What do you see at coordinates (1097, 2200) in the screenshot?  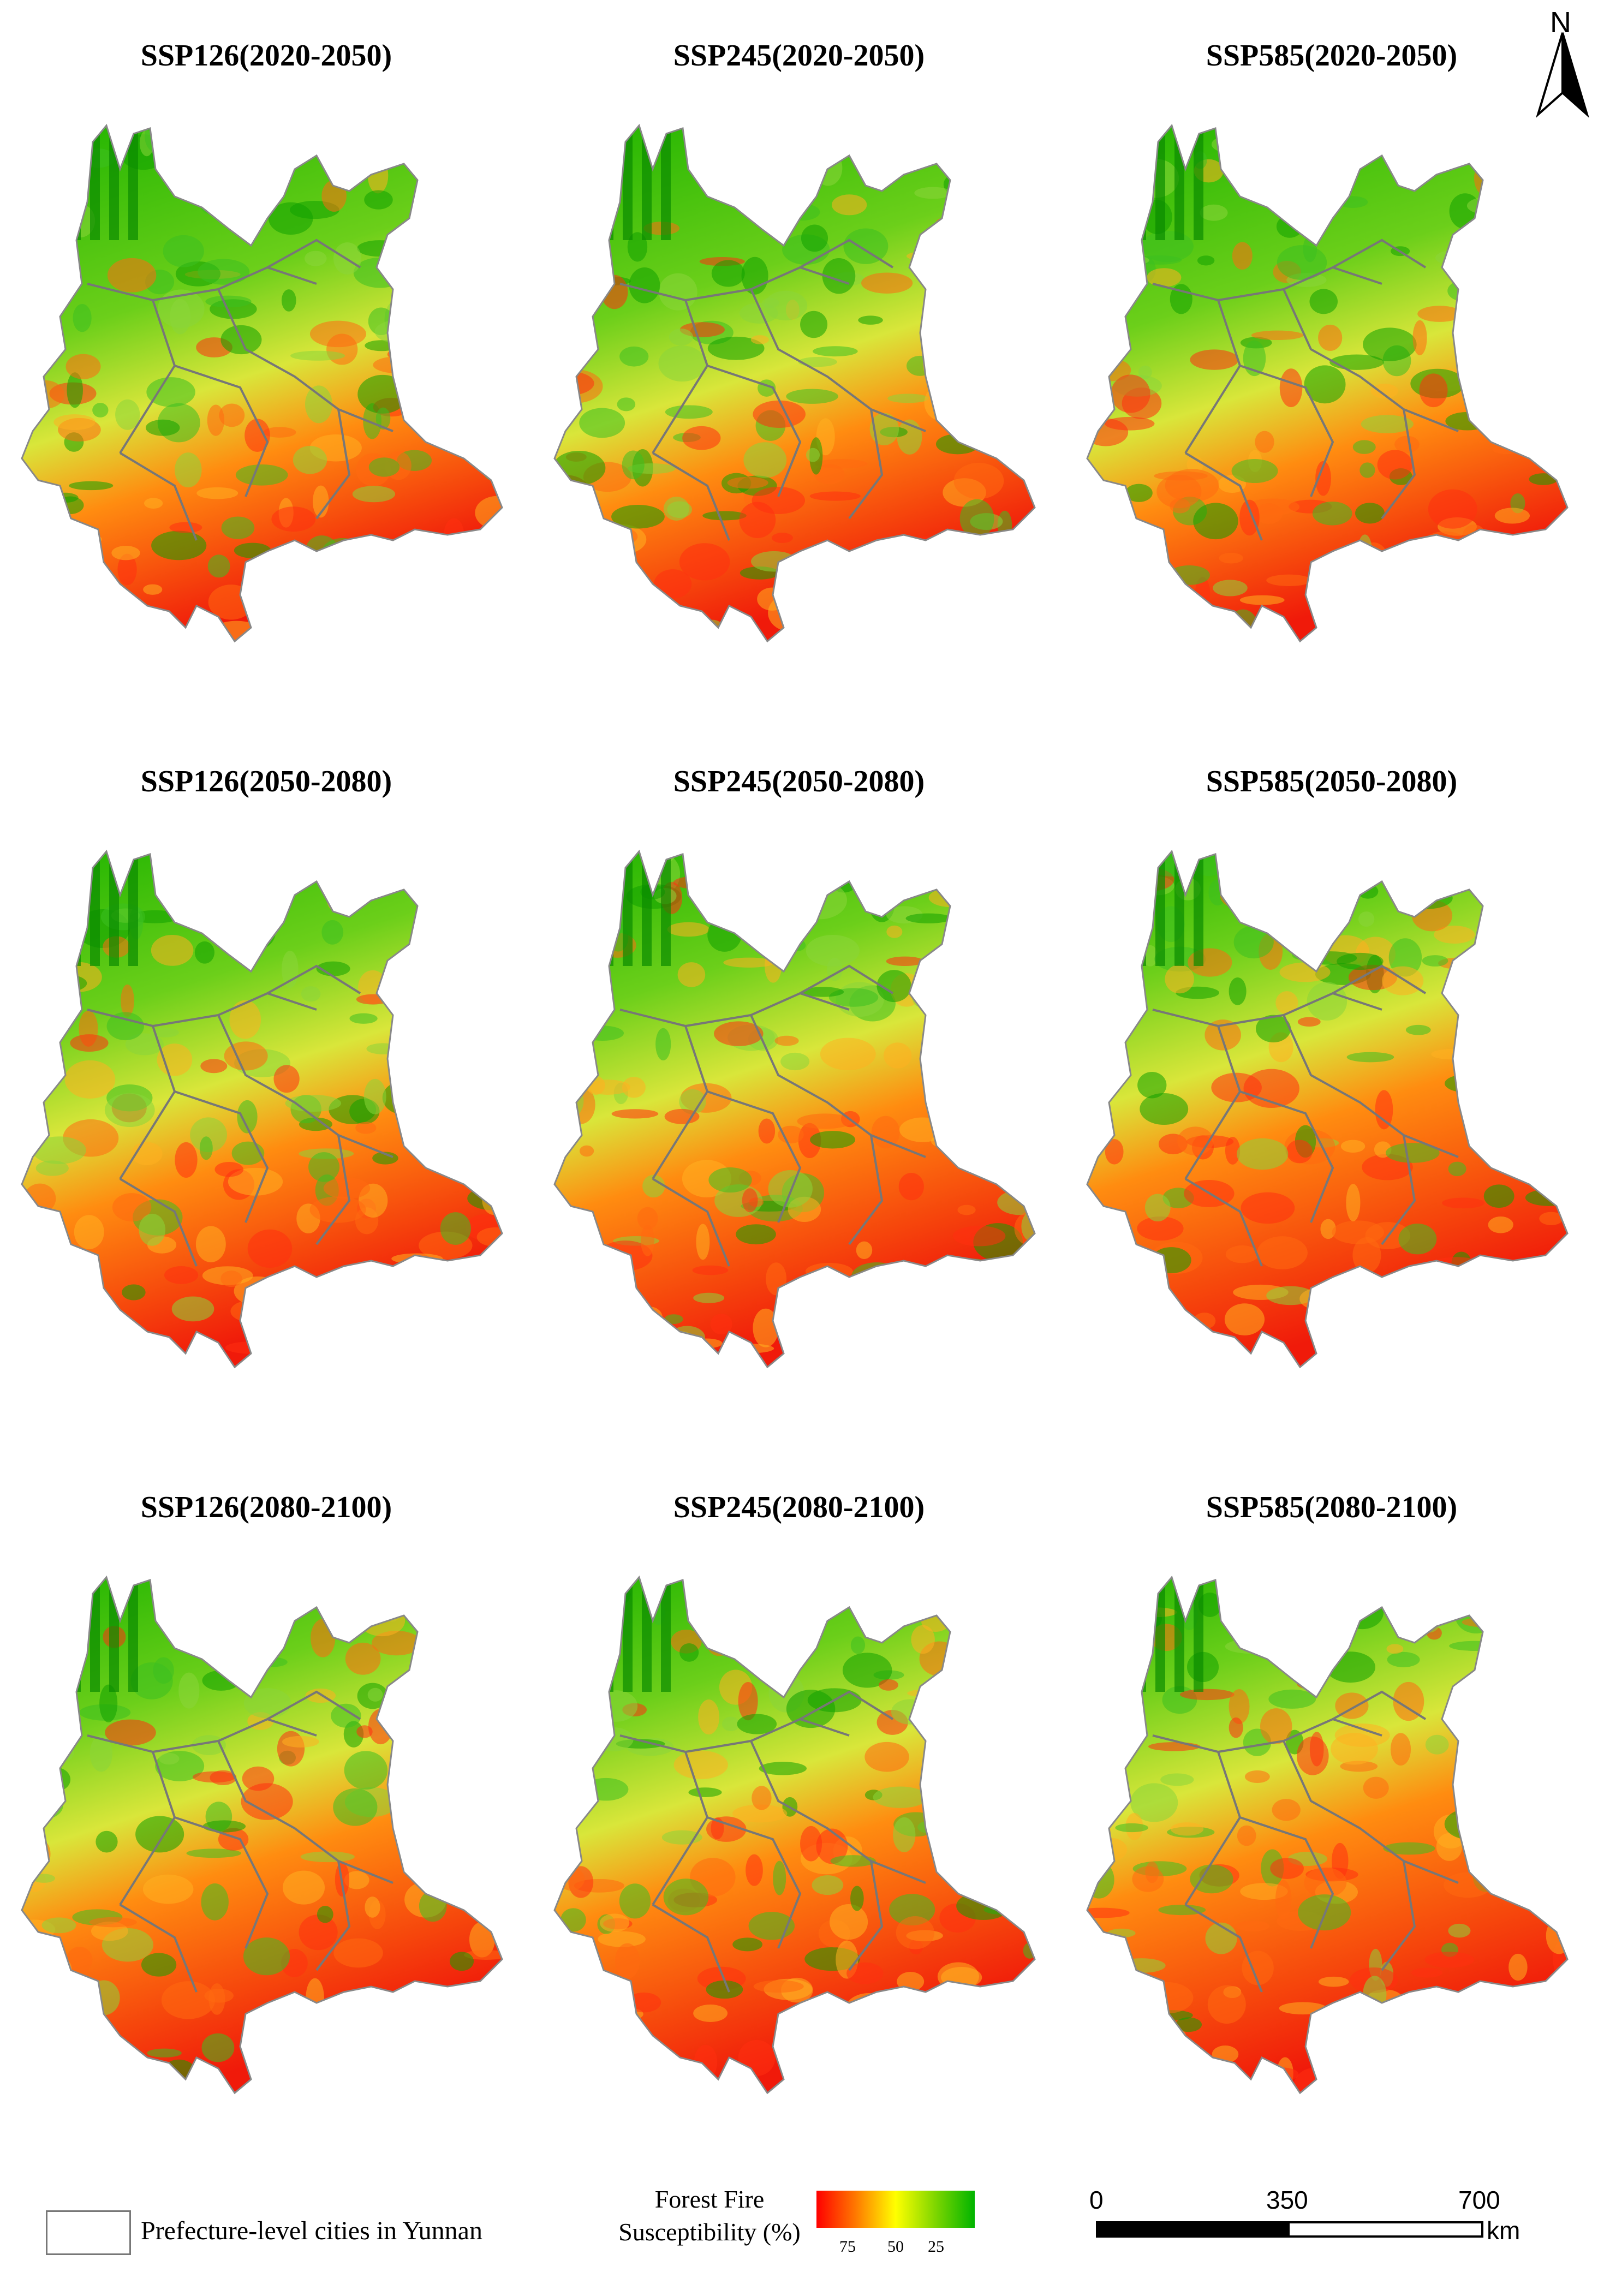 I see `scale-label-0: 0` at bounding box center [1097, 2200].